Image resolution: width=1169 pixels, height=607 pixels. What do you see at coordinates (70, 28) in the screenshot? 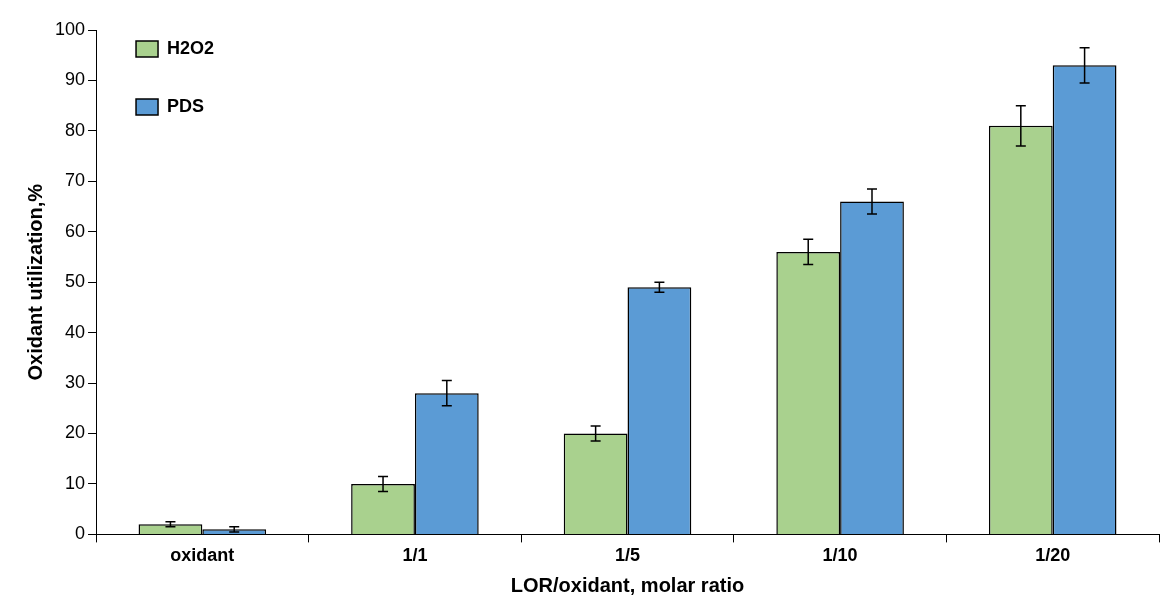
I see `y-tick-label: 100` at bounding box center [70, 28].